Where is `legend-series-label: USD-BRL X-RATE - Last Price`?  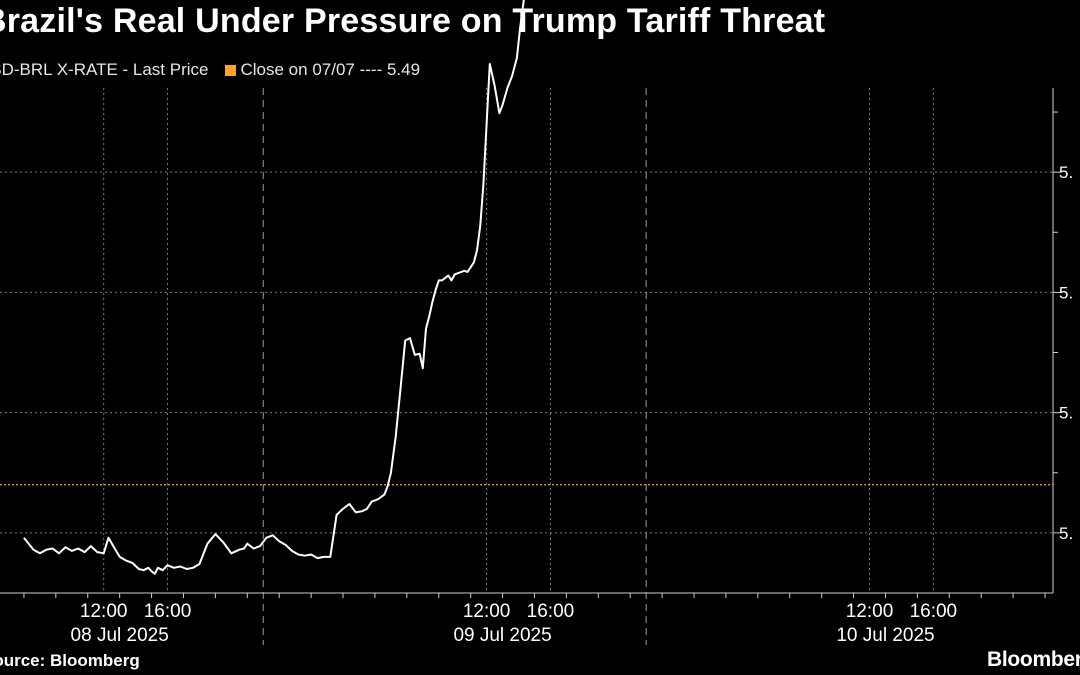 legend-series-label: USD-BRL X-RATE - Last Price is located at coordinates (104, 69).